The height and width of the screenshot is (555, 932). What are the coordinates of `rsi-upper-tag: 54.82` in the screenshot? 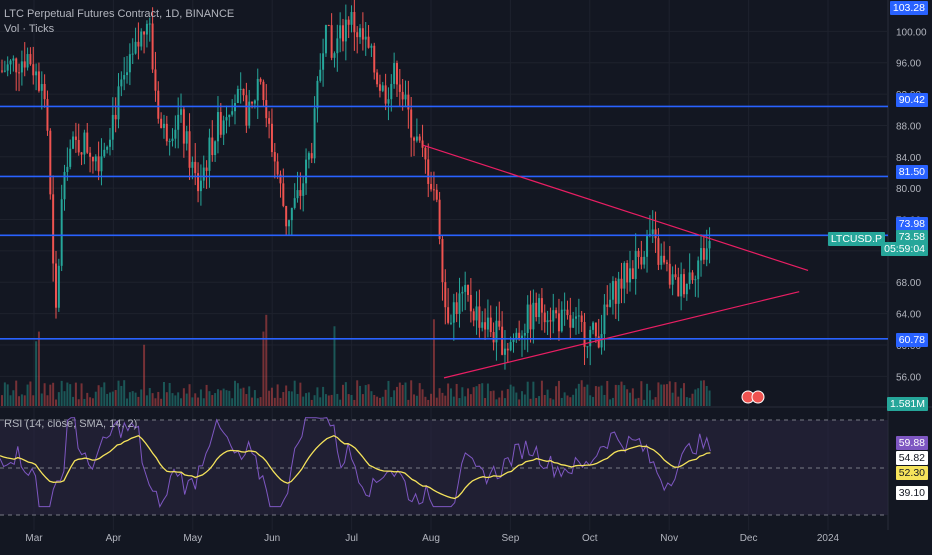 It's located at (911, 458).